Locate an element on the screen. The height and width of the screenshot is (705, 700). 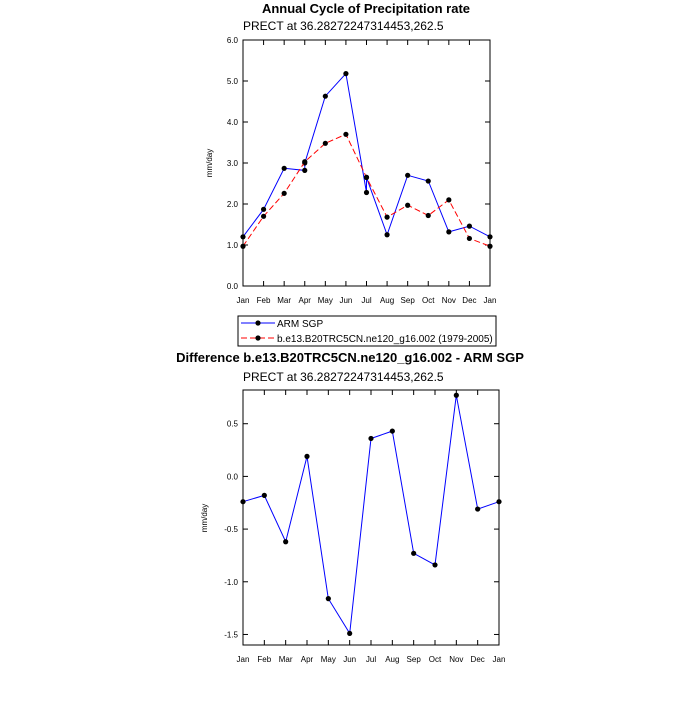
chart1-xtick-label: Mar is located at coordinates (284, 300).